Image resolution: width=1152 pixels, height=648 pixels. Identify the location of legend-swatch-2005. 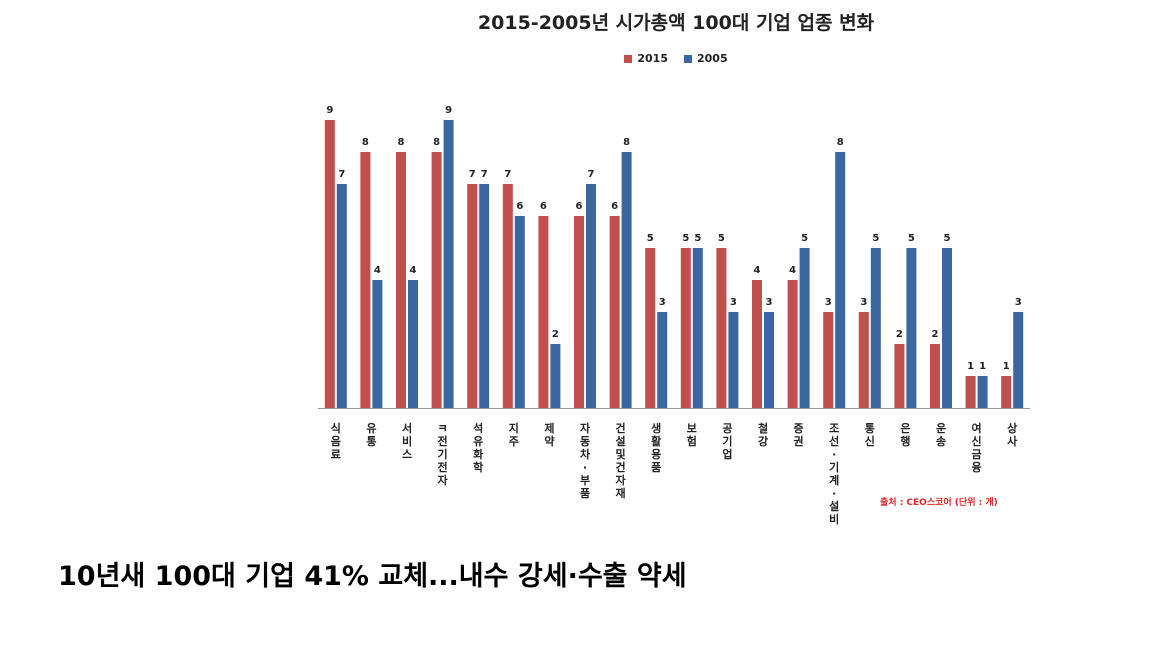
(688, 58).